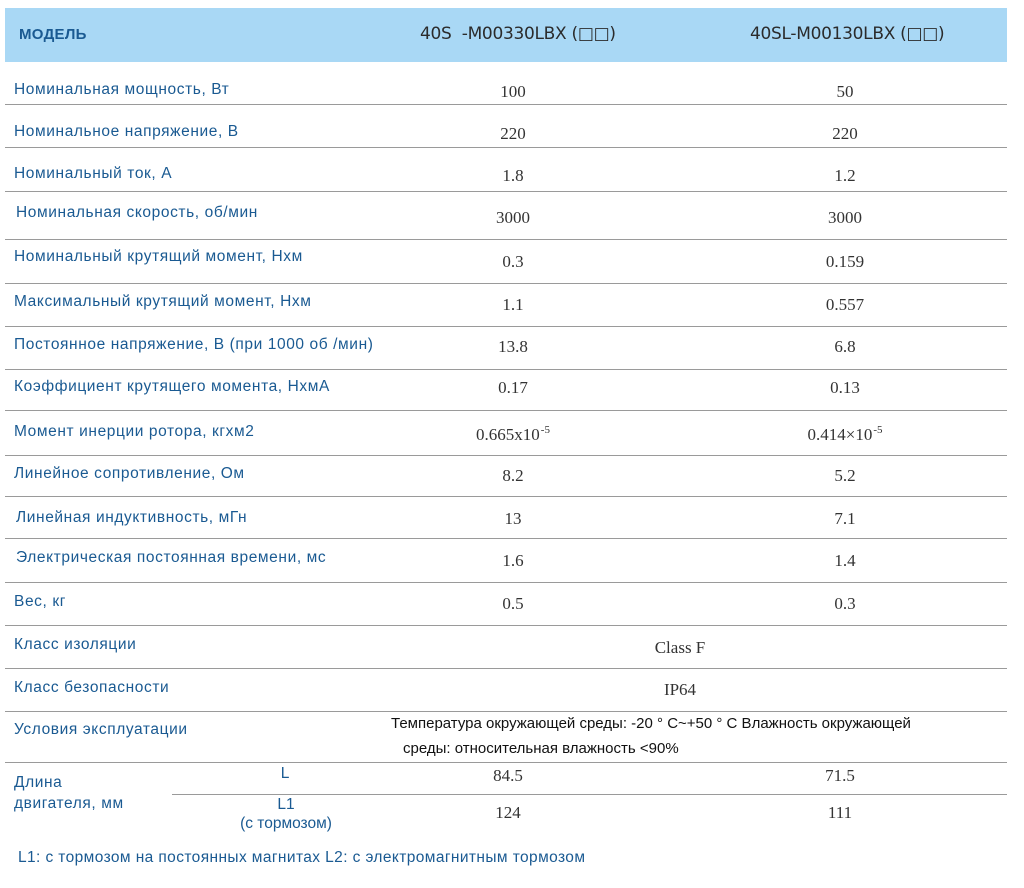 This screenshot has width=1024, height=888. What do you see at coordinates (589, 794) in the screenshot?
I see `length-divider` at bounding box center [589, 794].